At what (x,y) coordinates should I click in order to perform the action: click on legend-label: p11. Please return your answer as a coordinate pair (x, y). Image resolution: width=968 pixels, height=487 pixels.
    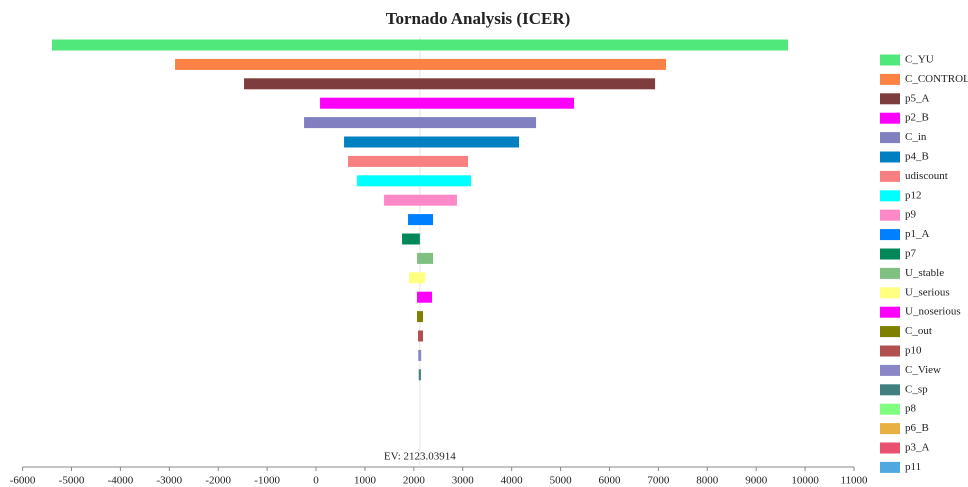
    Looking at the image, I should click on (913, 467).